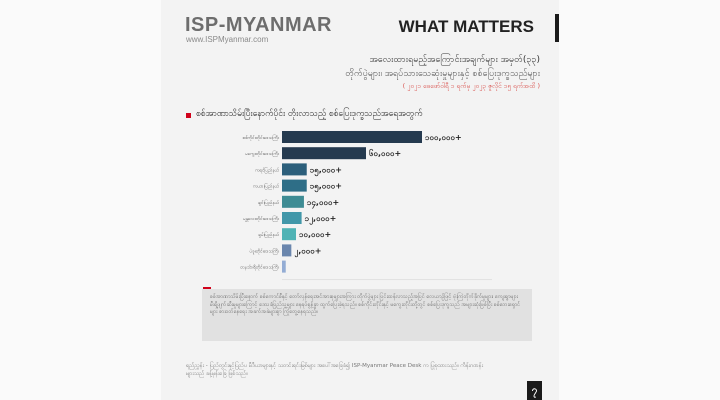  I want to click on section-header: WHAT MATTERS, so click(466, 26).